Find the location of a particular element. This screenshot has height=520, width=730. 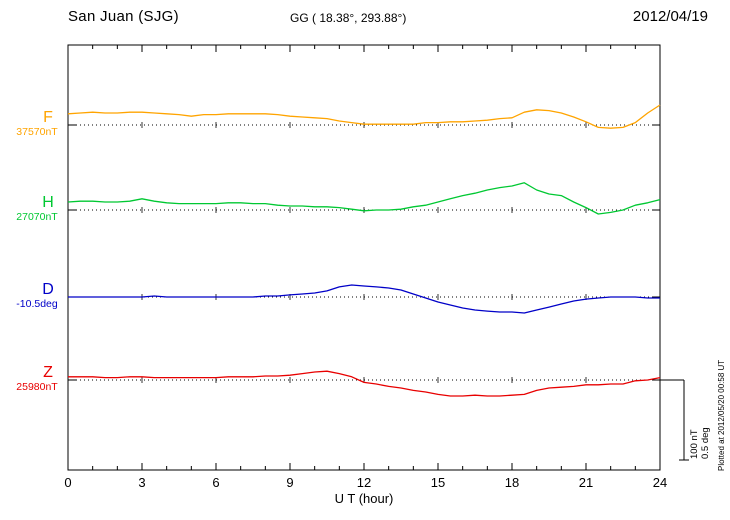

station-title: San Juan (SJG) is located at coordinates (123, 16).